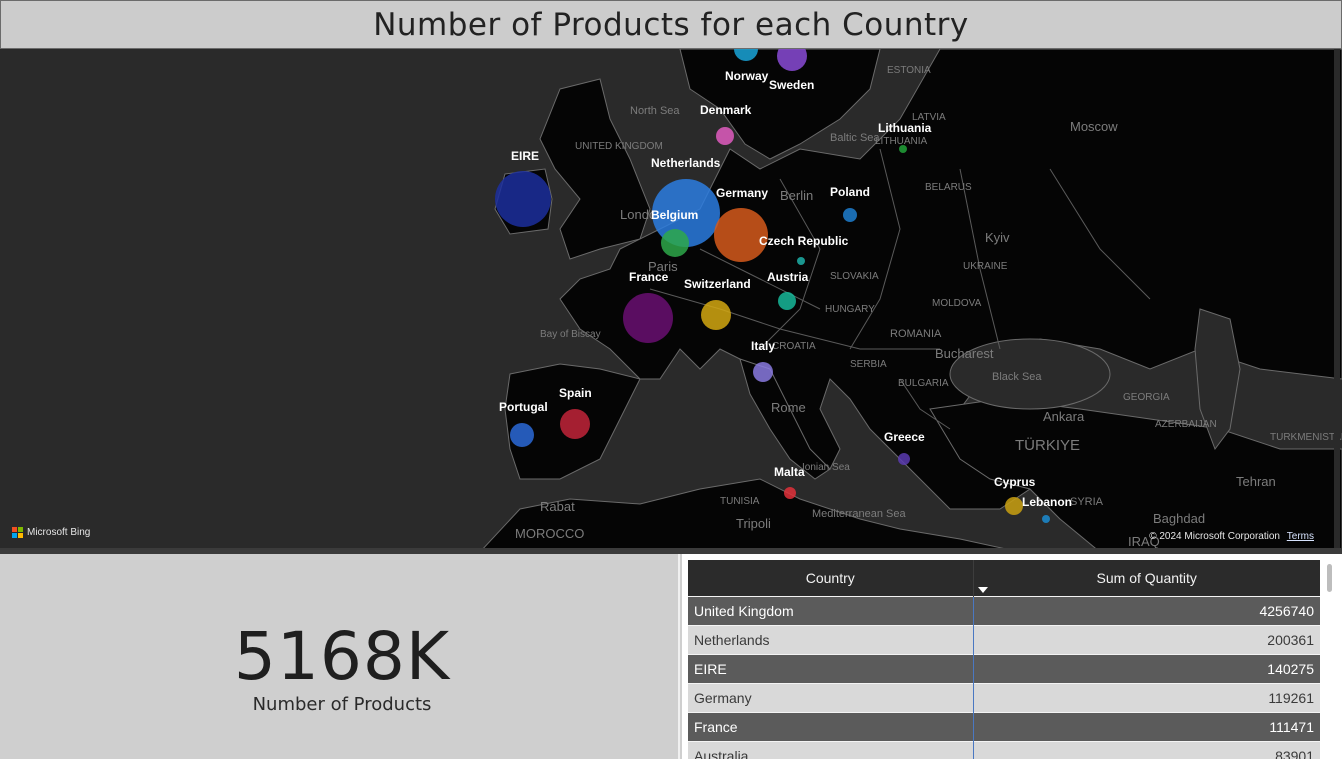 The height and width of the screenshot is (759, 1342). Describe the element at coordinates (1146, 639) in the screenshot. I see `cell-quantity: 200361` at that location.